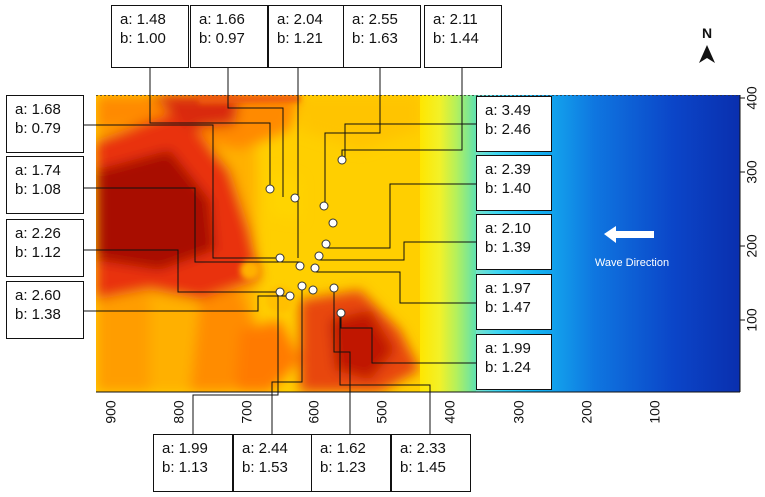 The image size is (765, 497). I want to click on wave-direction-label: Wave Direction, so click(632, 263).